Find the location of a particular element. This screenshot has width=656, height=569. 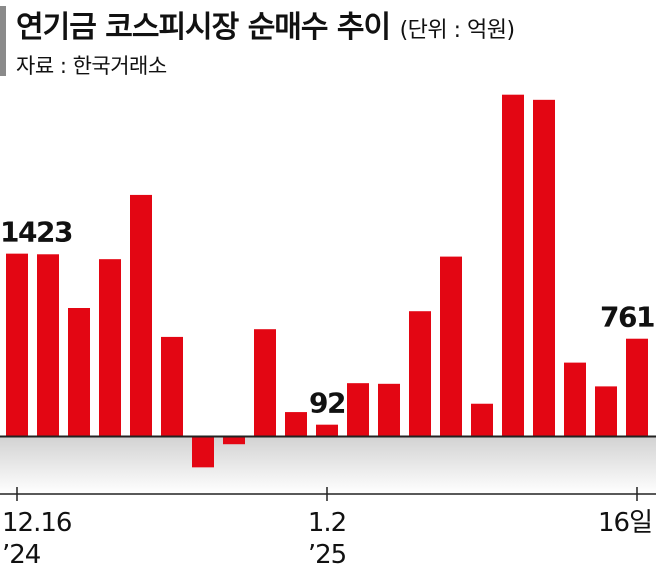

data-label-0: 1423 is located at coordinates (36, 232).